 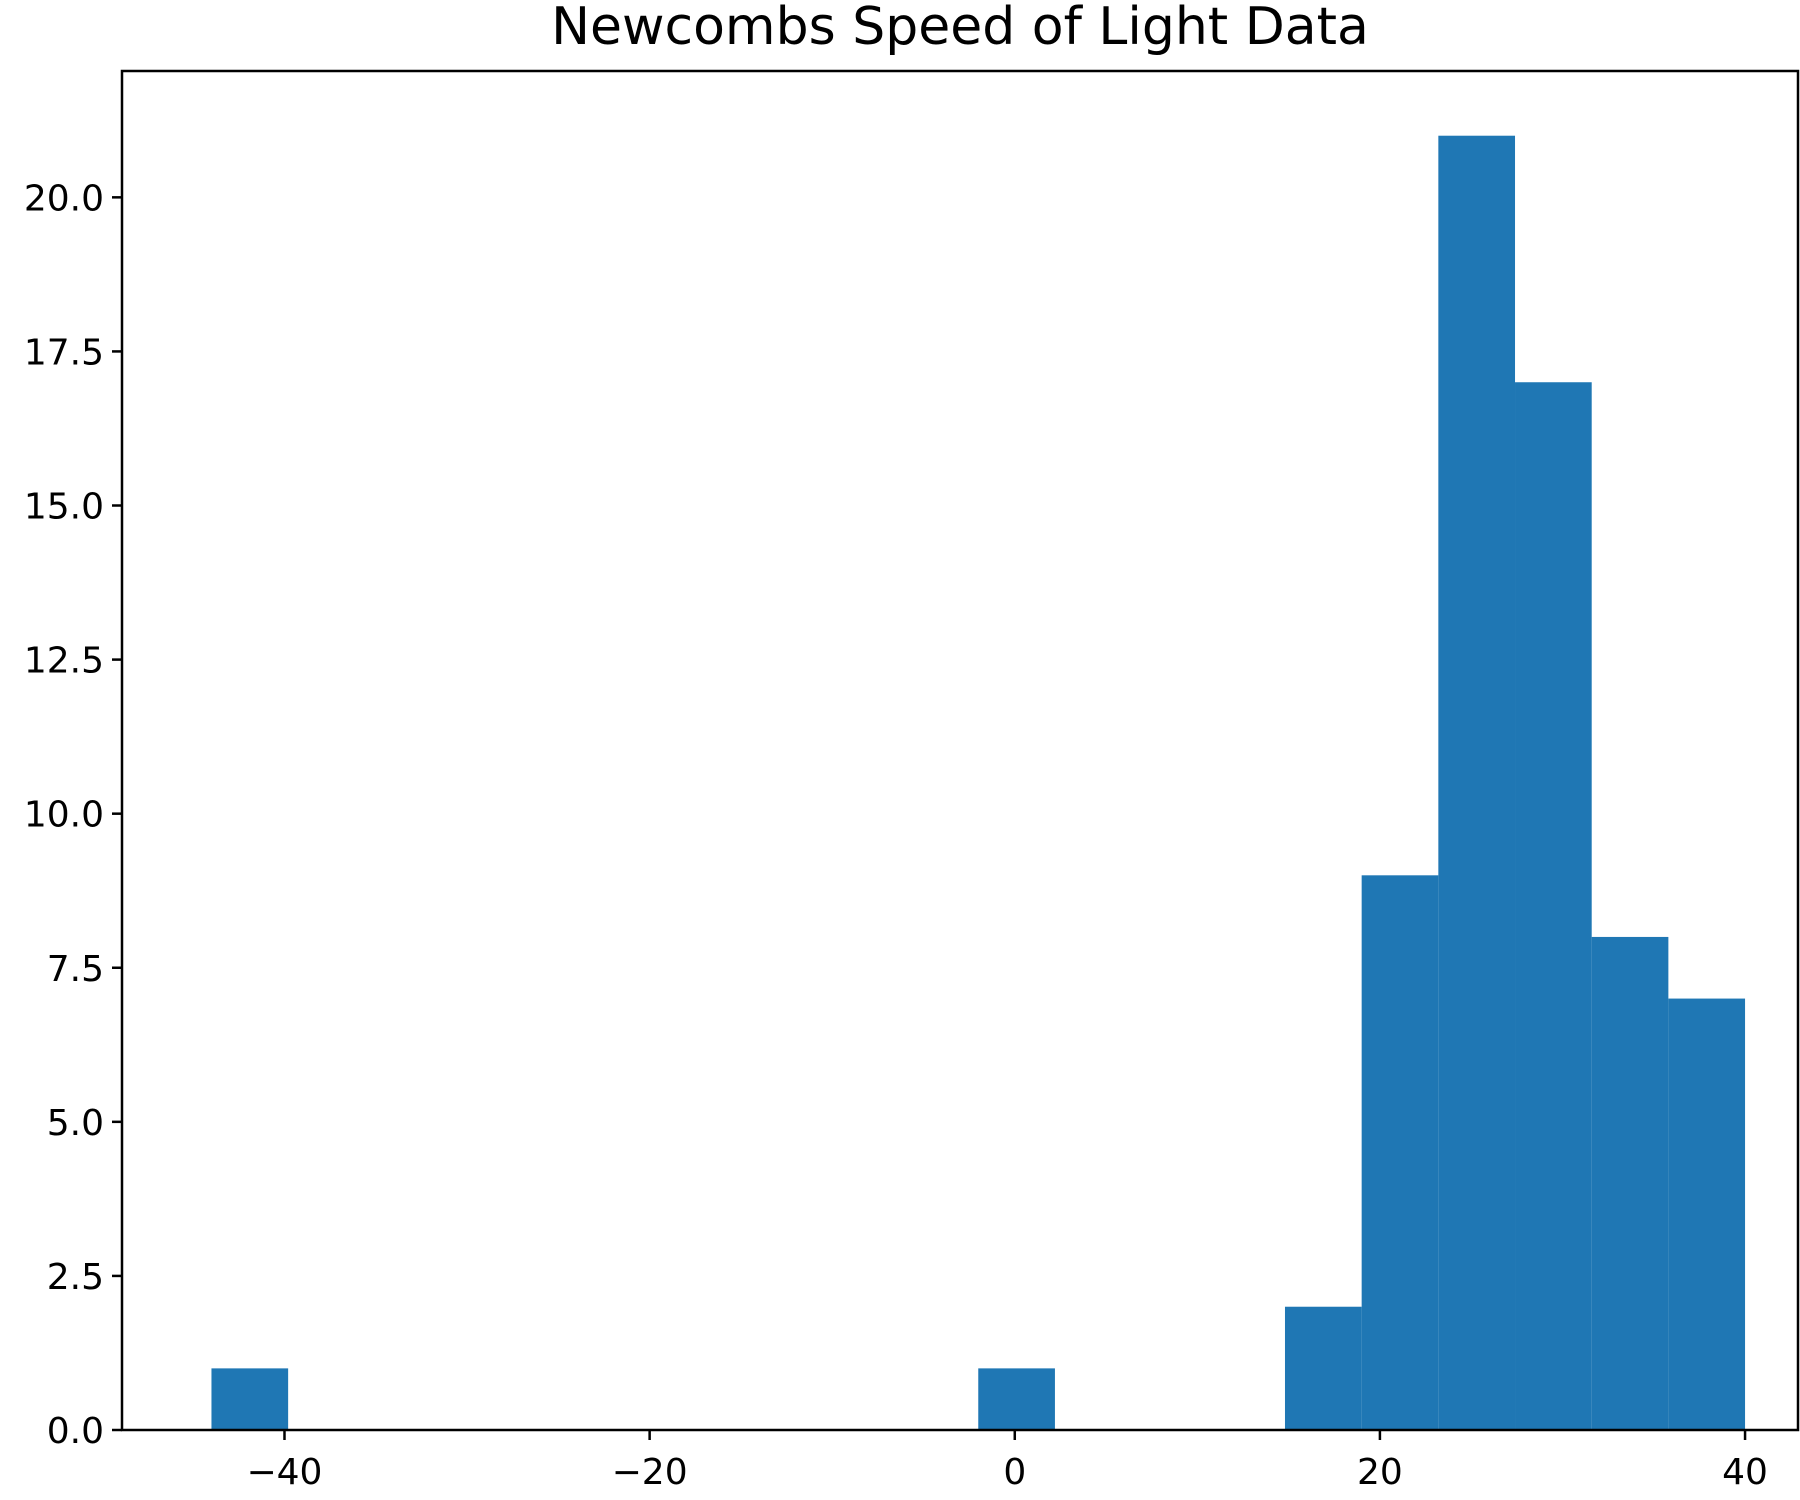 I want to click on y-tick-label: 0.0, so click(x=75, y=1431).